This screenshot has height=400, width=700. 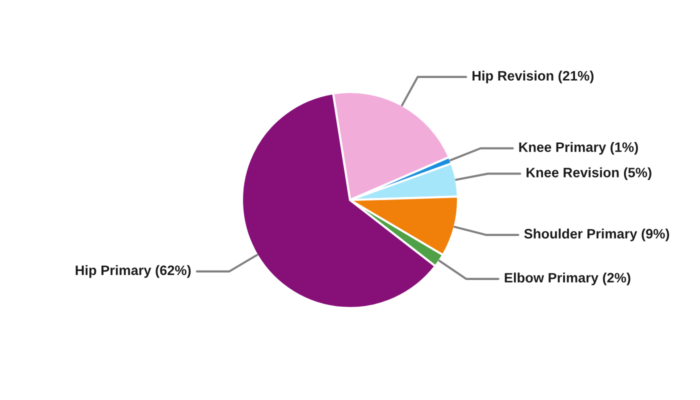 What do you see at coordinates (597, 235) in the screenshot?
I see `slice-label: Shoulder Primary (9%)` at bounding box center [597, 235].